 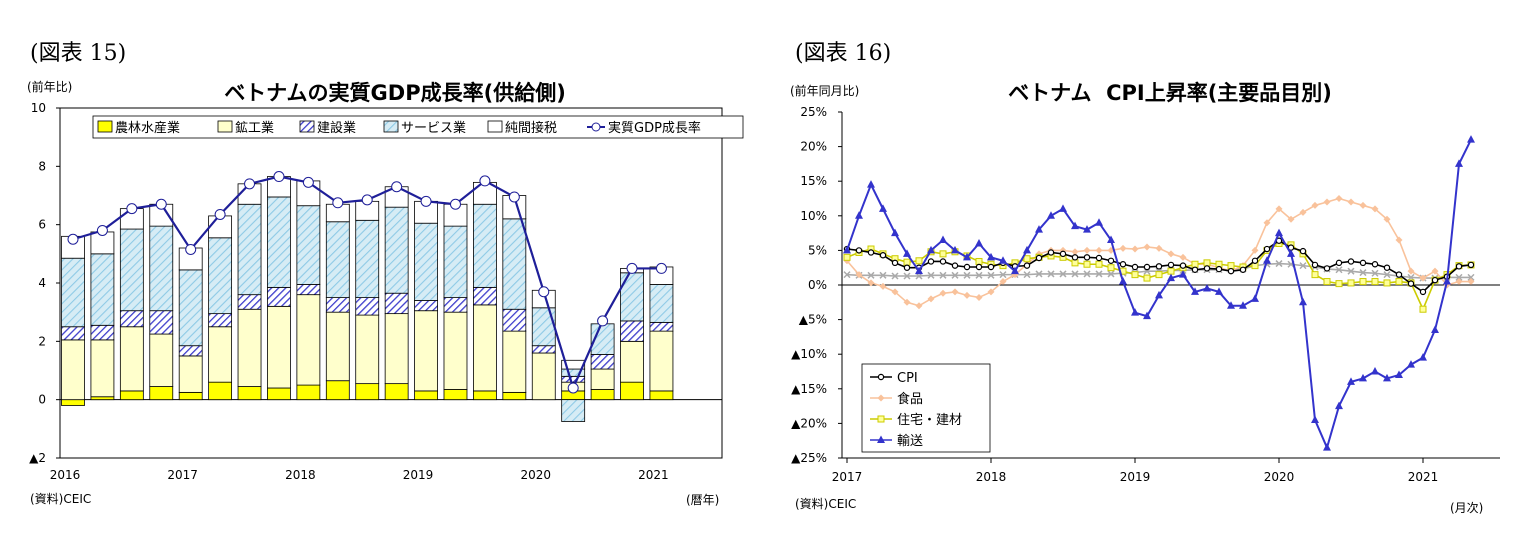 I want to click on y-tick-label: 2, so click(x=42, y=341).